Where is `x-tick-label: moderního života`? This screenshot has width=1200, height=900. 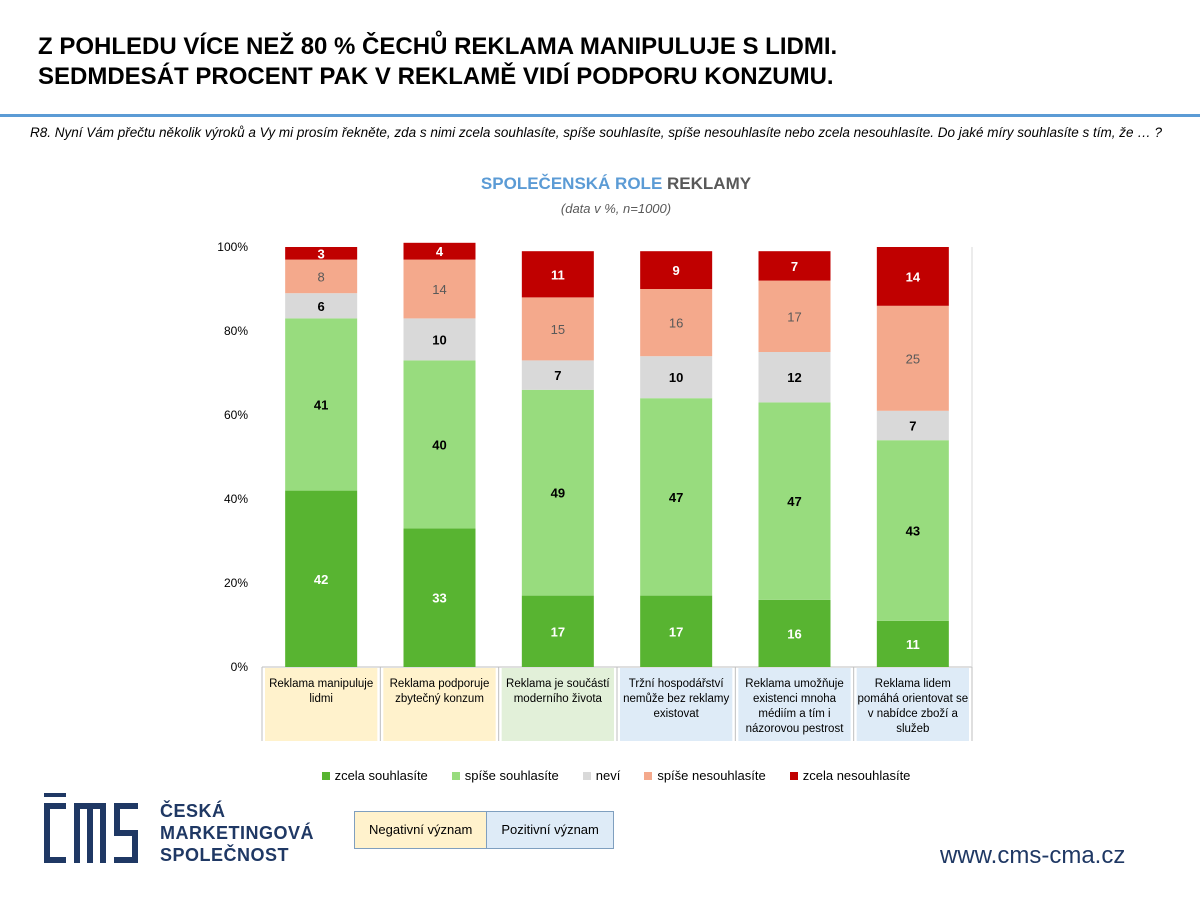 x-tick-label: moderního života is located at coordinates (558, 699).